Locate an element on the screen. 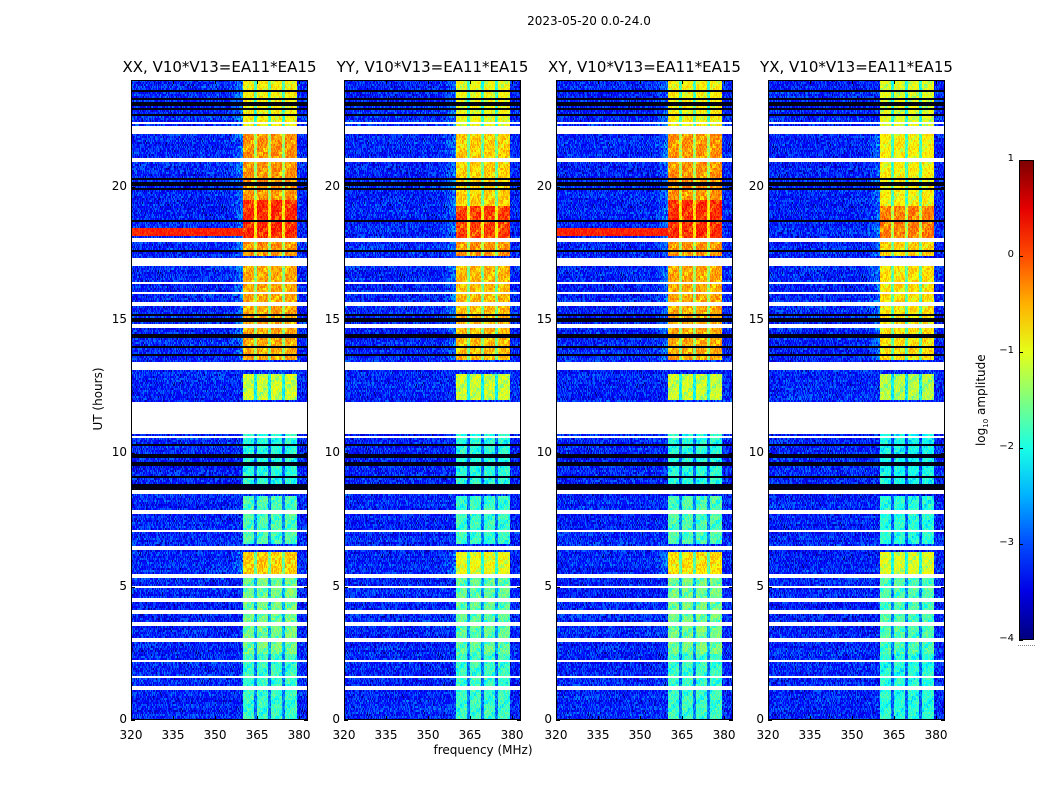 Image resolution: width=1050 pixels, height=800 pixels. colorbar-tick-label: −4 is located at coordinates (1006, 638).